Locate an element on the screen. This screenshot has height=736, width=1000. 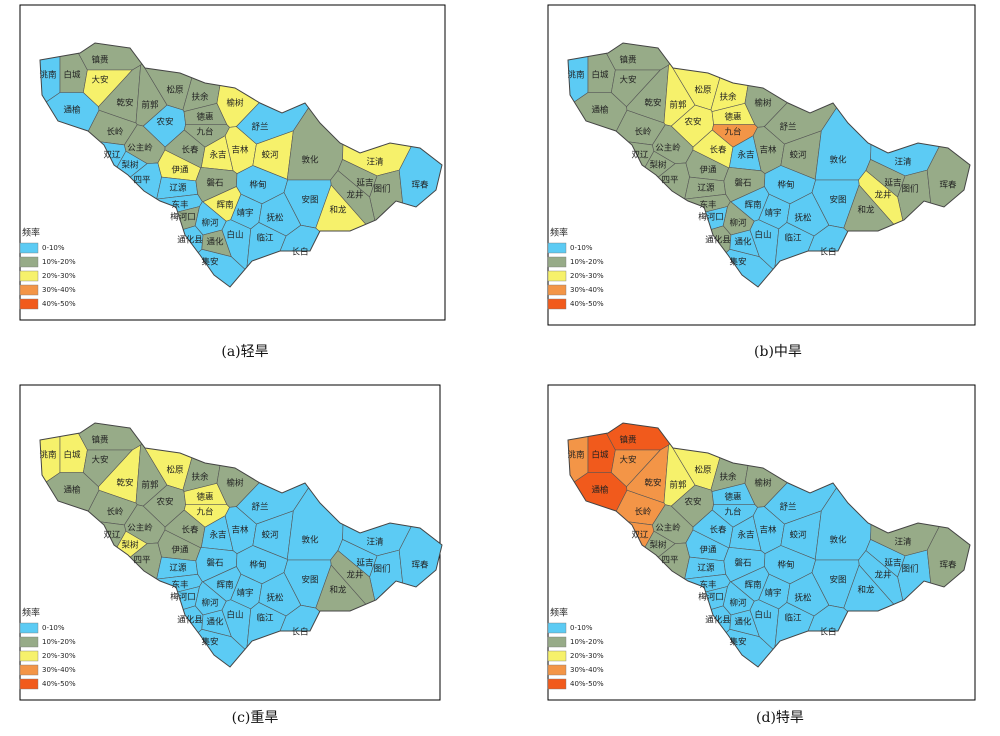
county-label: 安图 is located at coordinates (309, 580).